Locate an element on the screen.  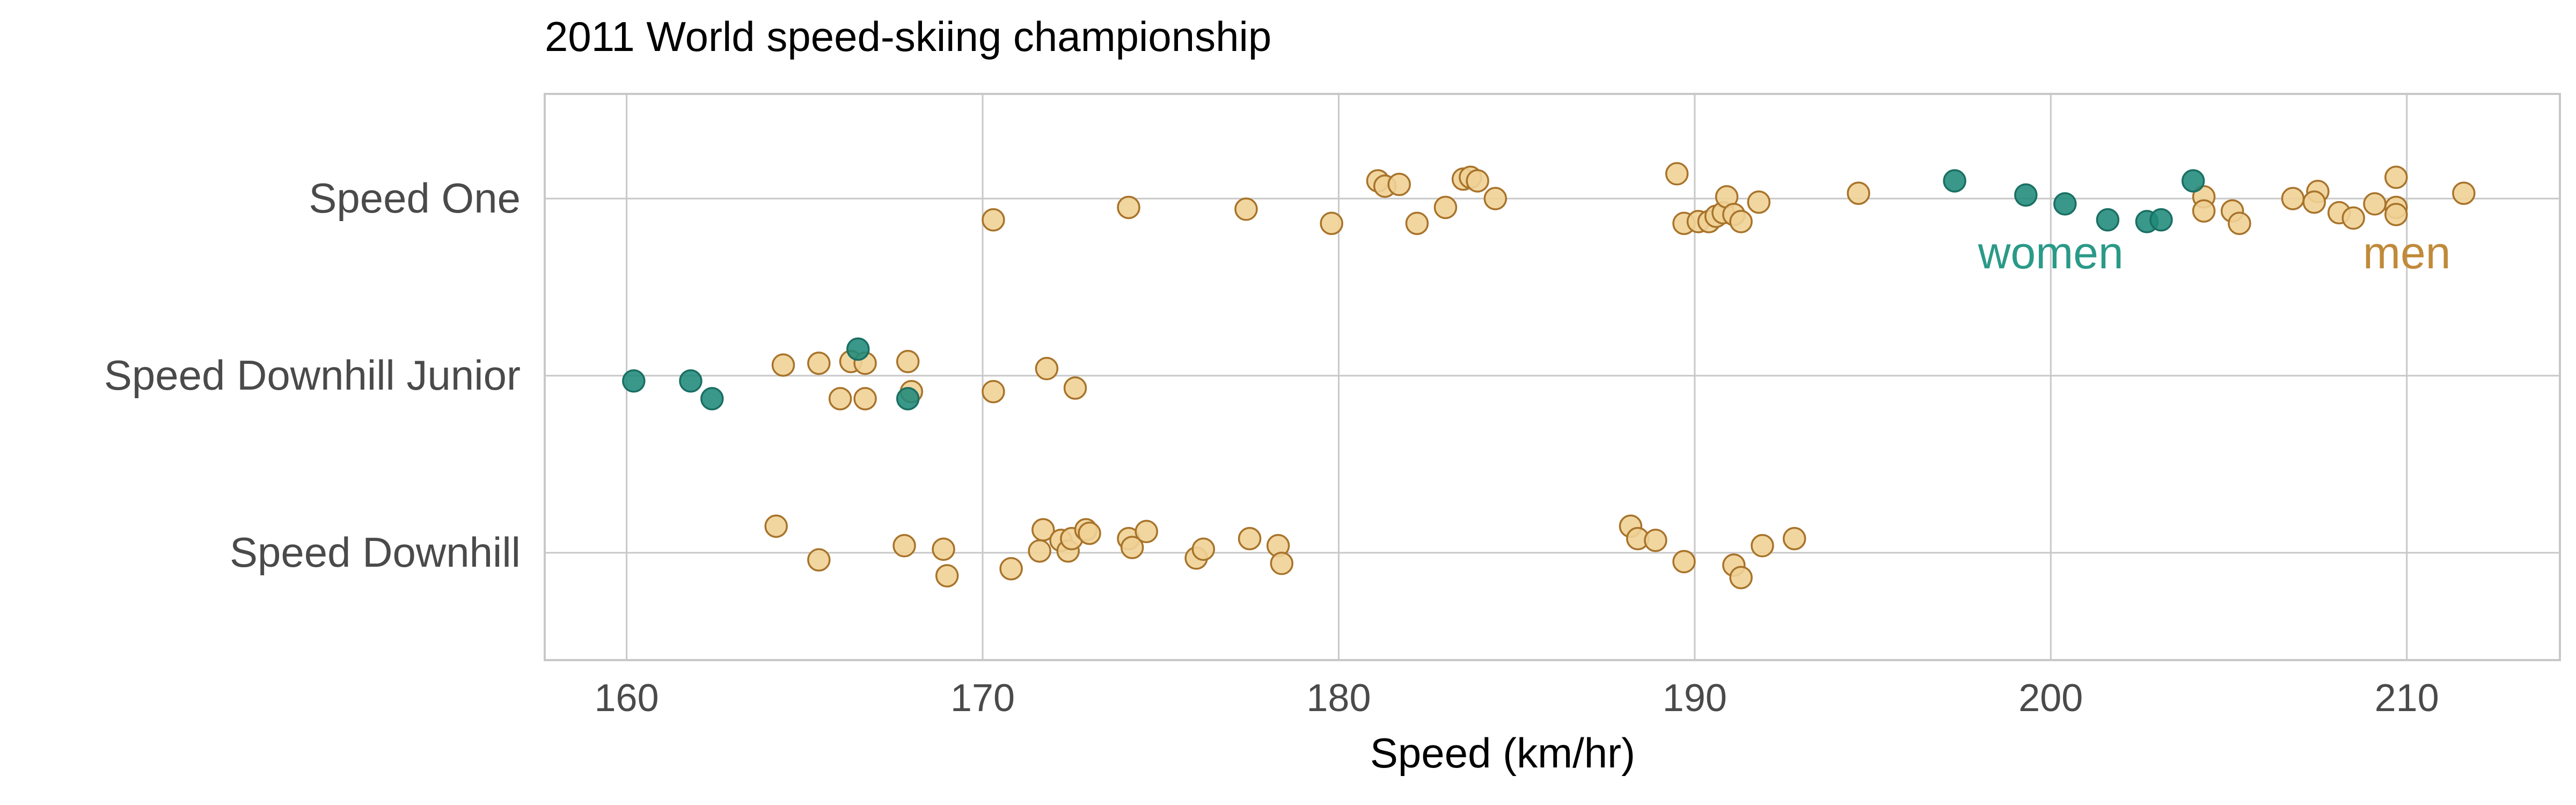
x-tick-label: 190 is located at coordinates (1695, 698).